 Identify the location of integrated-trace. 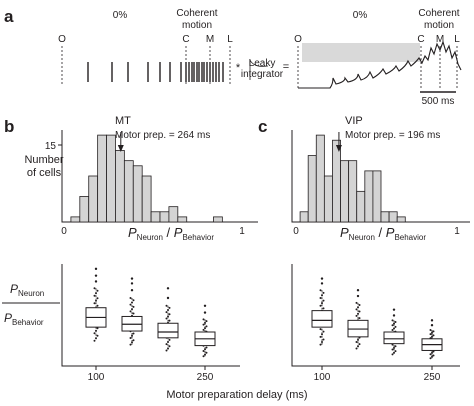
(380, 64).